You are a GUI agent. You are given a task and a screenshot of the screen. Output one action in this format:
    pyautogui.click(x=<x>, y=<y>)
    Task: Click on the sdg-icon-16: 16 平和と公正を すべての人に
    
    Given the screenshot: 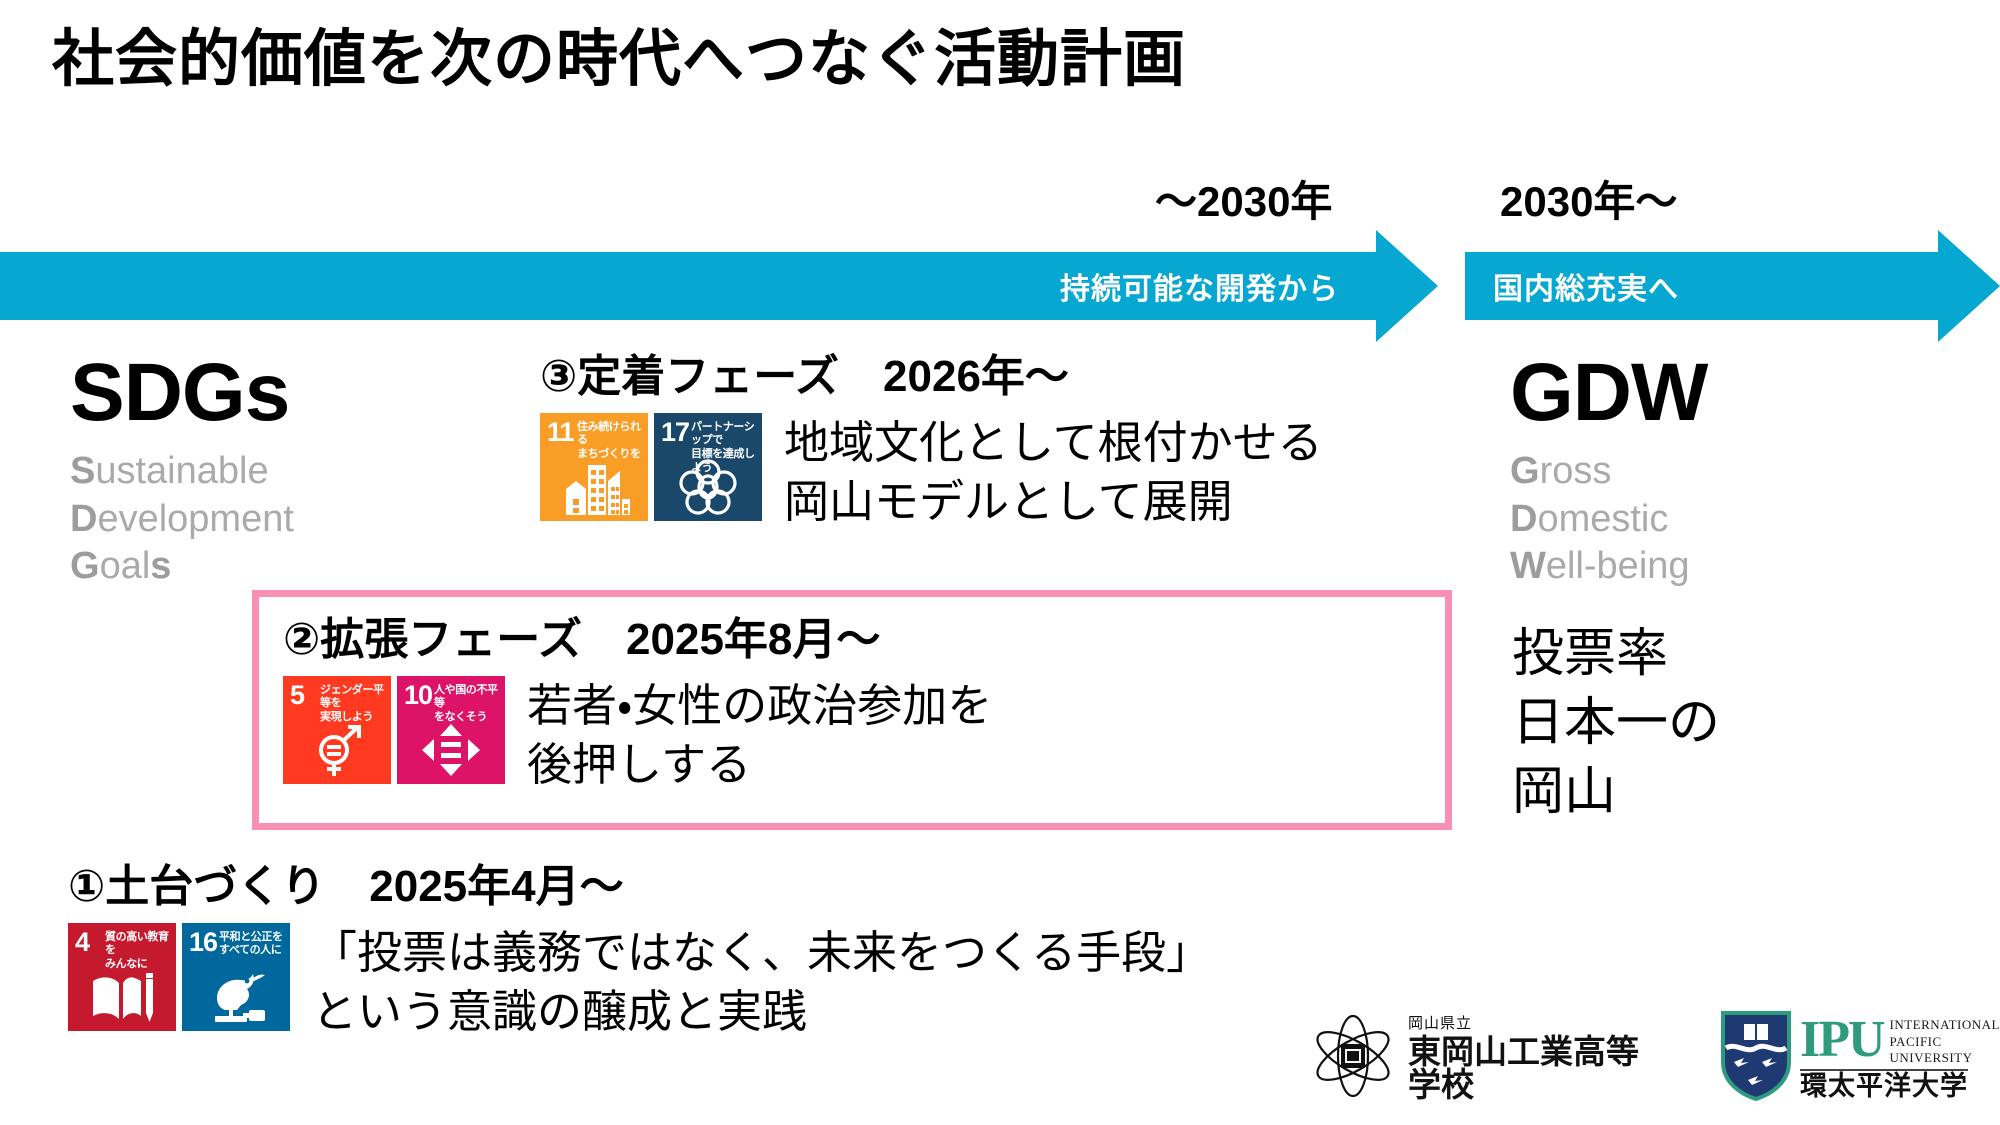 What is the action you would take?
    pyautogui.click(x=236, y=976)
    